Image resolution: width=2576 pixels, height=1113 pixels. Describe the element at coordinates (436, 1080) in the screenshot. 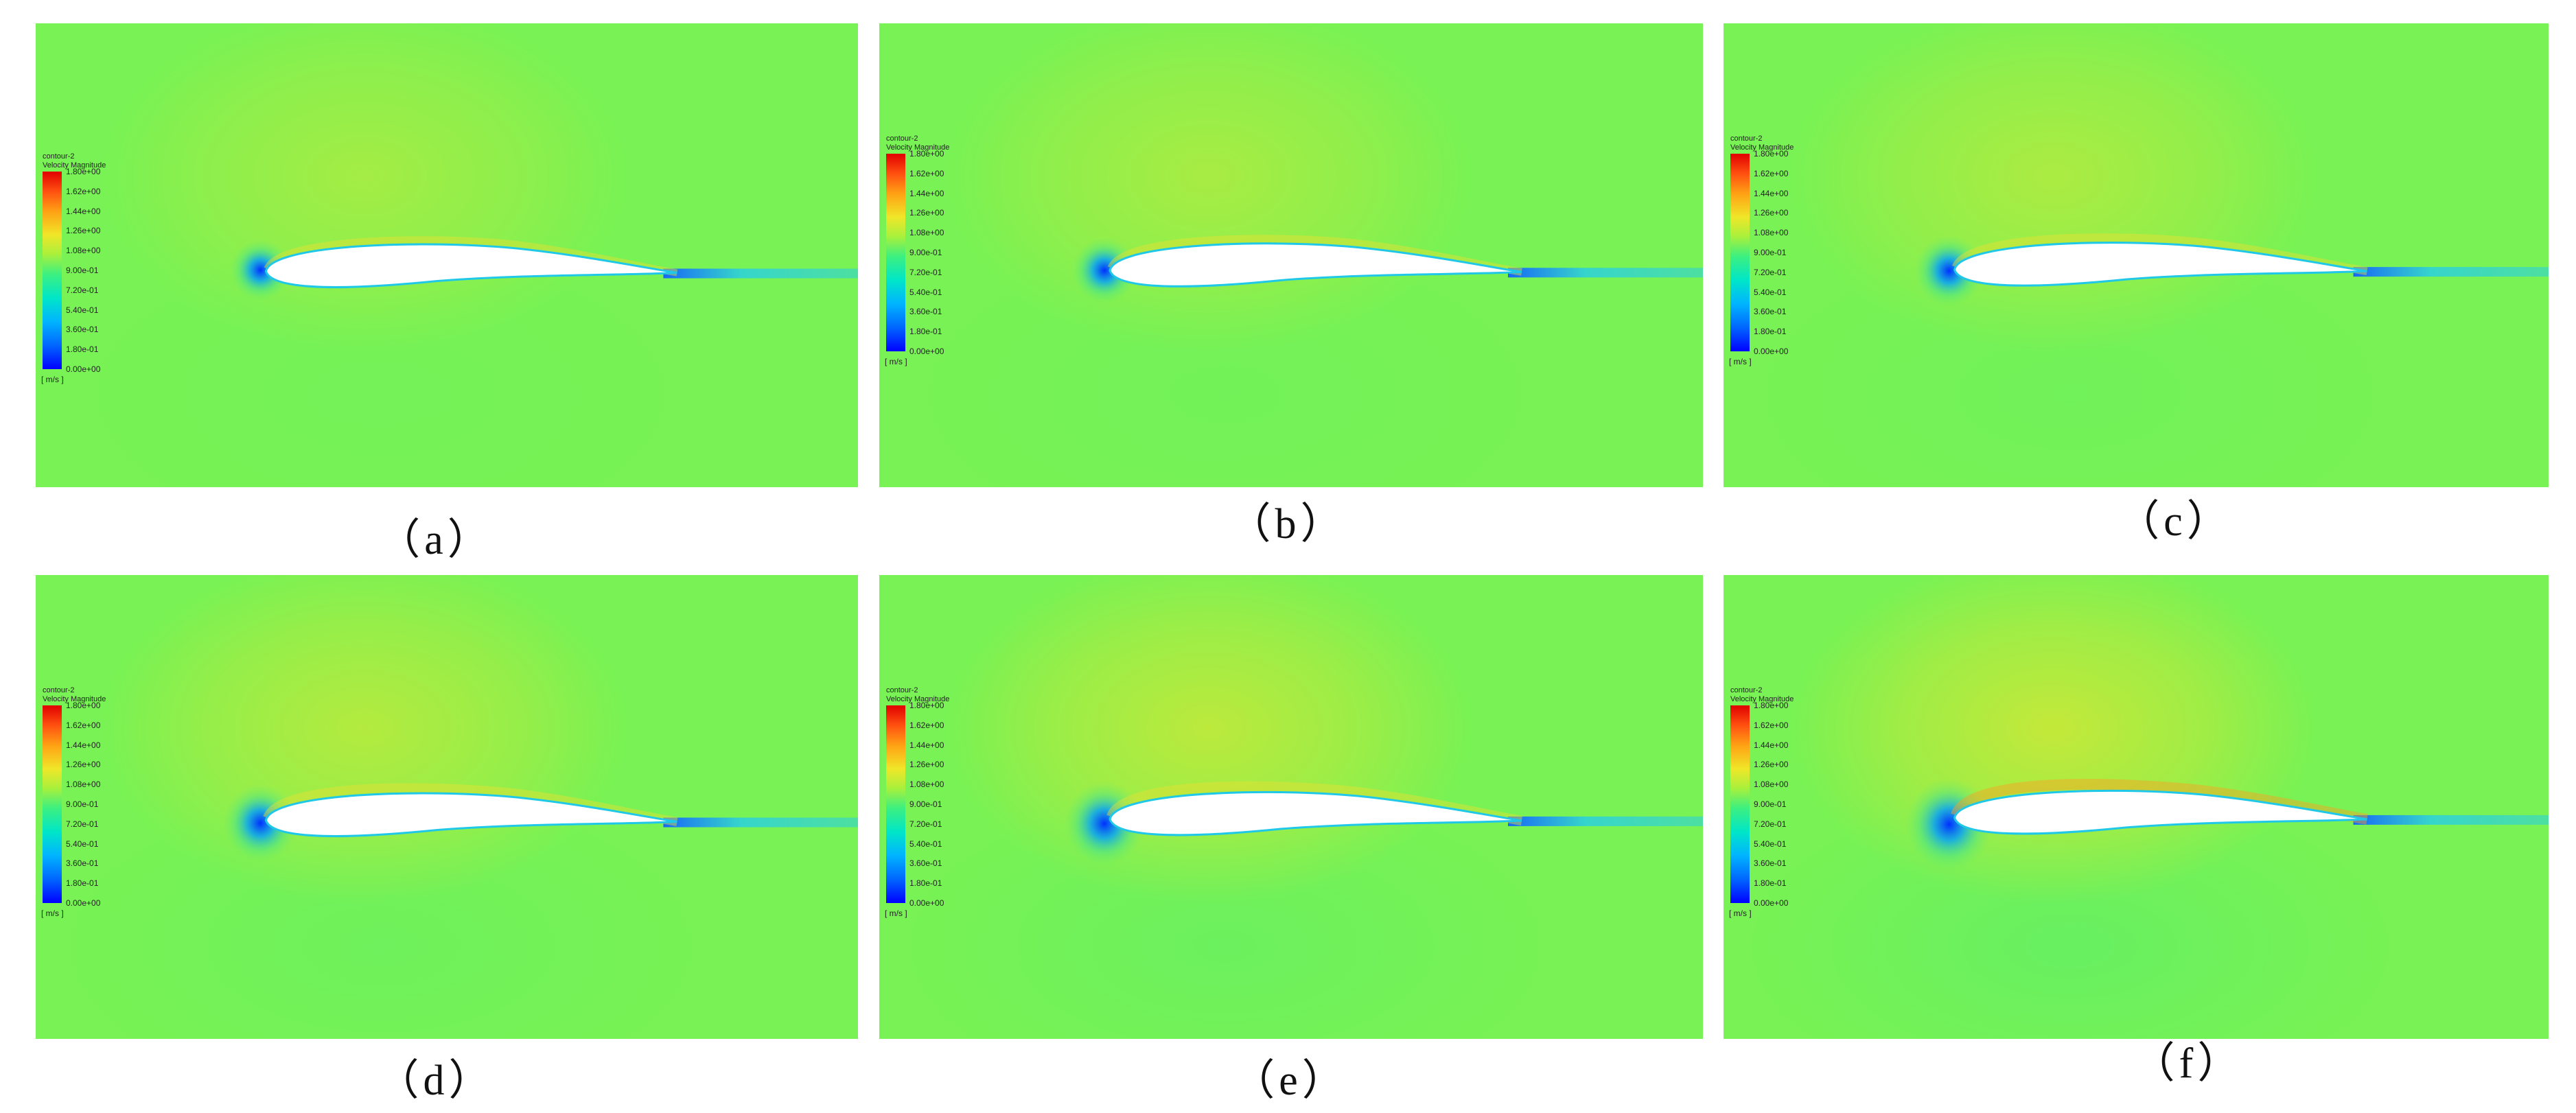

I see `panel-caption-d: （d）` at that location.